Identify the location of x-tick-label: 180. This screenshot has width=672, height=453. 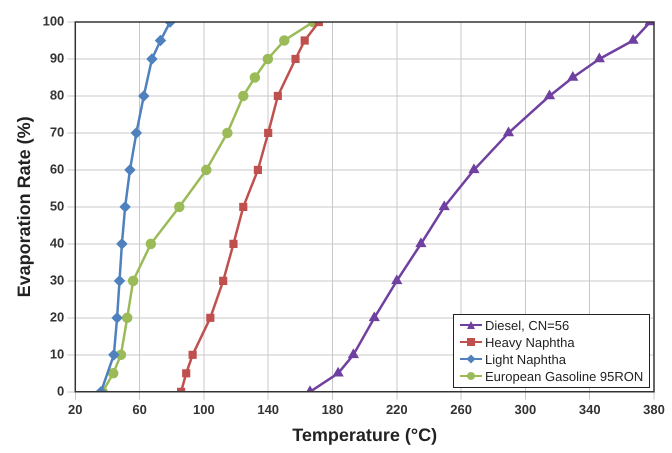
(333, 410).